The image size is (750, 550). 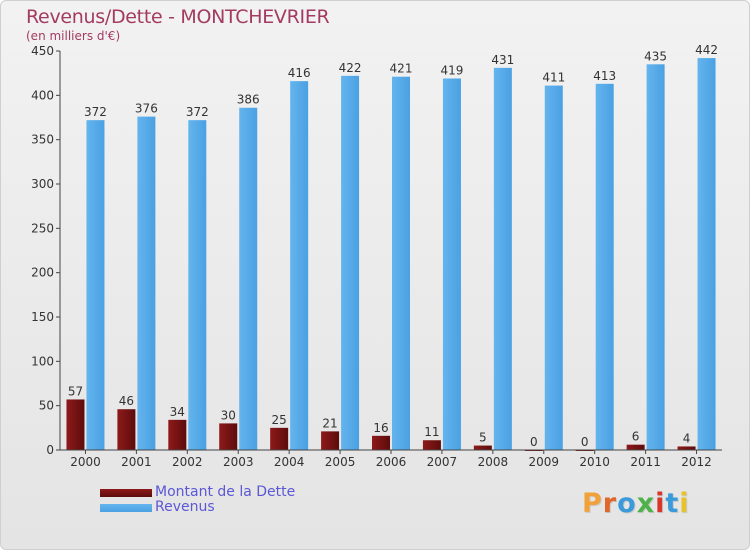 I want to click on value-label-debt-2009: 0, so click(x=534, y=442).